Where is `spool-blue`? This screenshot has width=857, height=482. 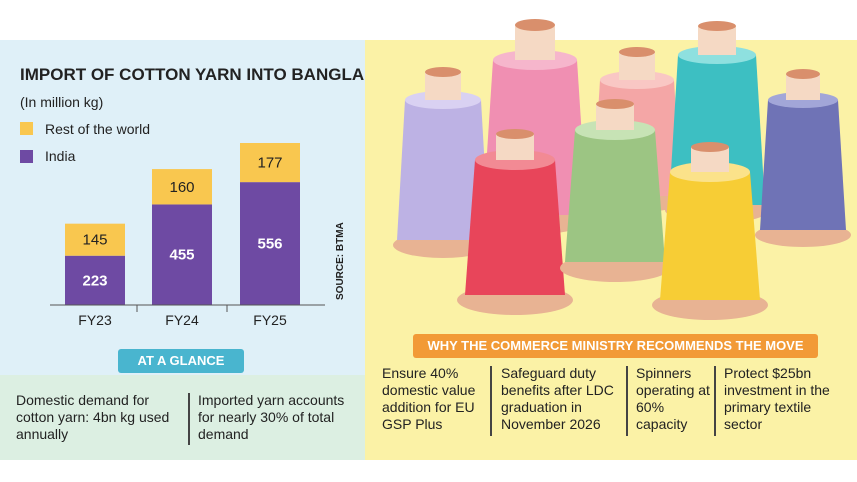 spool-blue is located at coordinates (803, 158).